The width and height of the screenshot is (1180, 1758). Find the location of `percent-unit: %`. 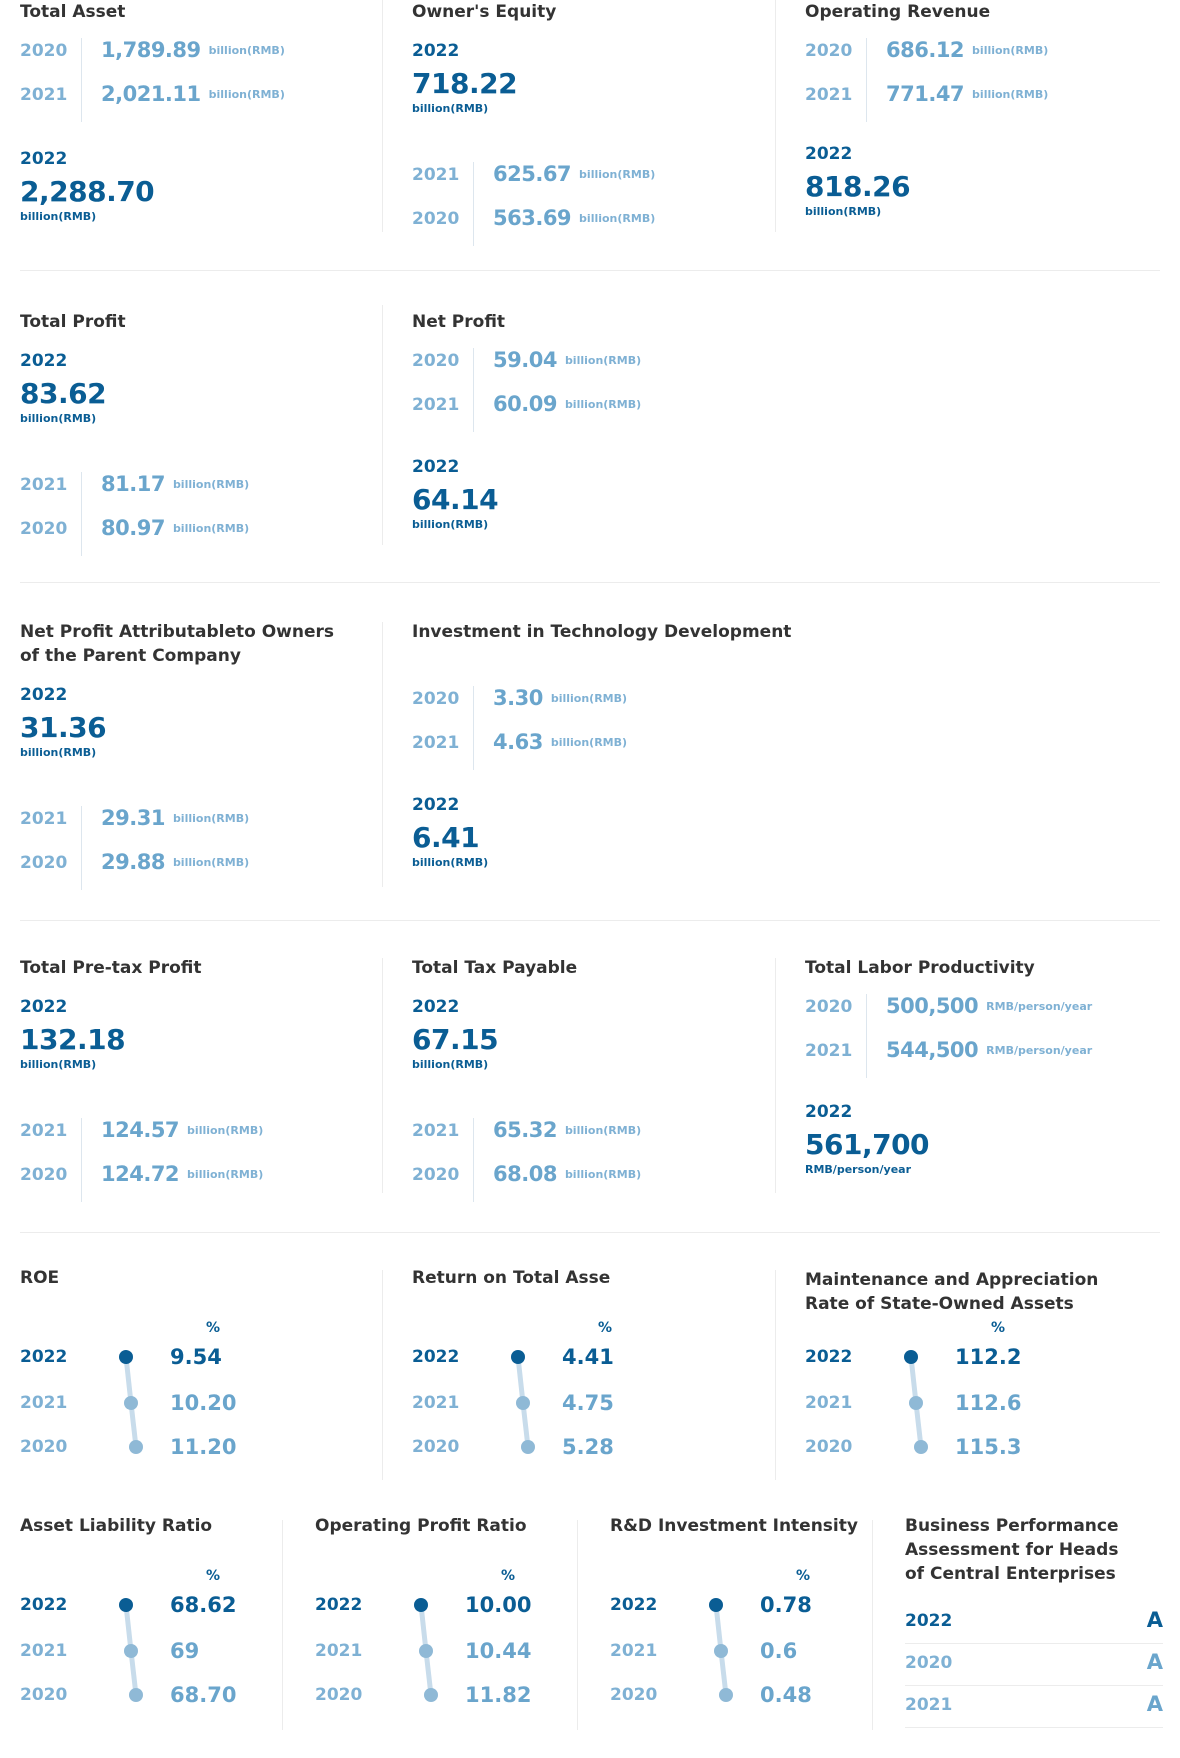

percent-unit: % is located at coordinates (605, 1328).